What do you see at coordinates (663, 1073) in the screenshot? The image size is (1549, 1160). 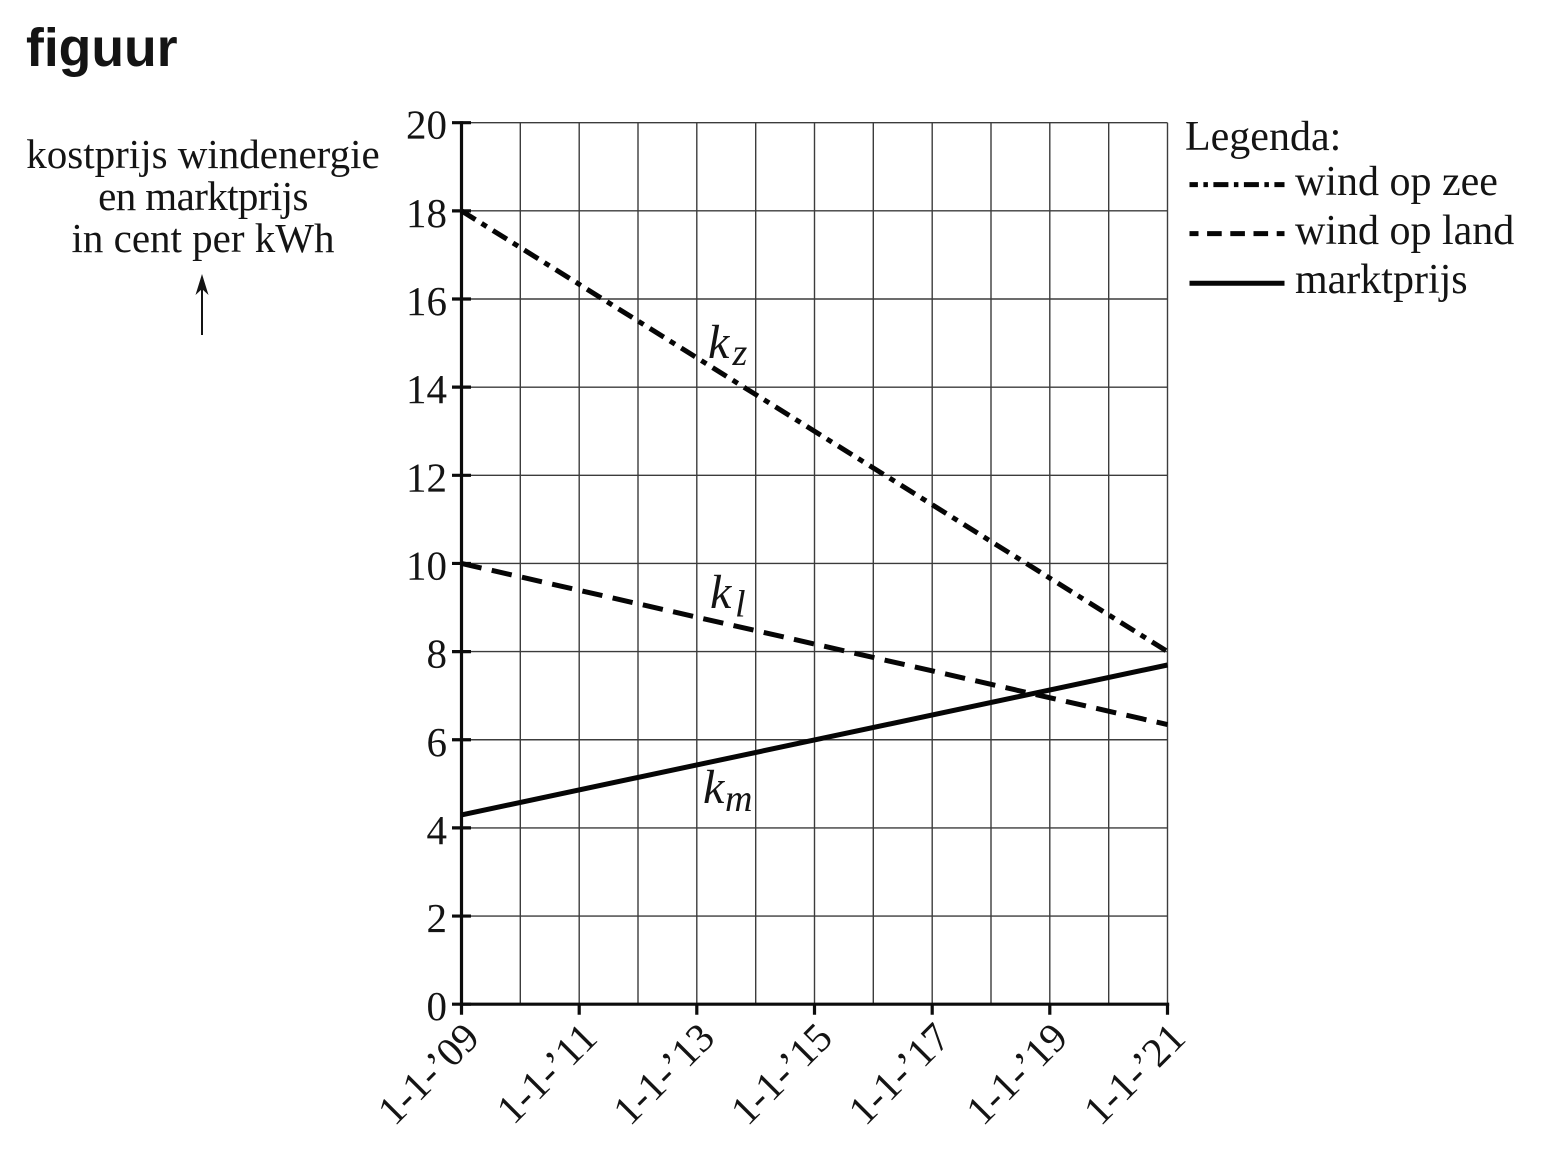 I see `svg-text: 1-1-’13` at bounding box center [663, 1073].